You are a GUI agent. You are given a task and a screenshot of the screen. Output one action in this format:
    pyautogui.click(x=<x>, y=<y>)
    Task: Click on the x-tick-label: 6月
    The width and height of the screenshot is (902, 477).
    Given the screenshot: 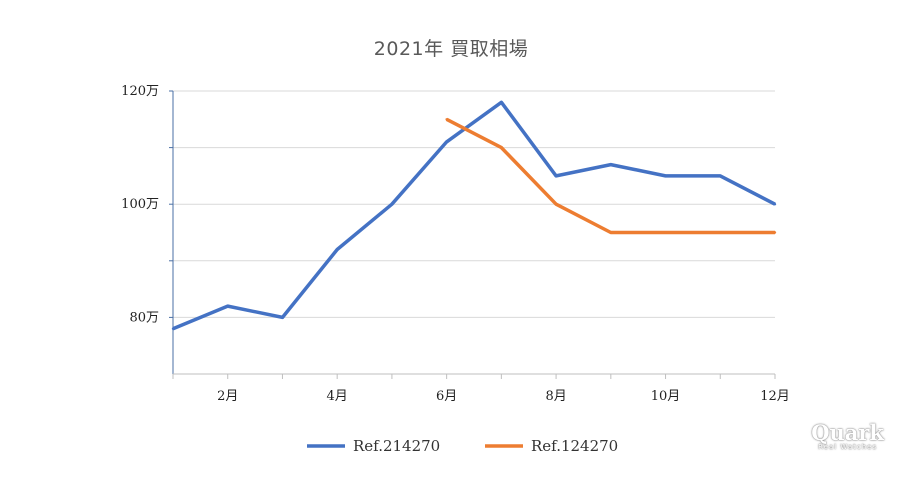 What is the action you would take?
    pyautogui.click(x=446, y=396)
    